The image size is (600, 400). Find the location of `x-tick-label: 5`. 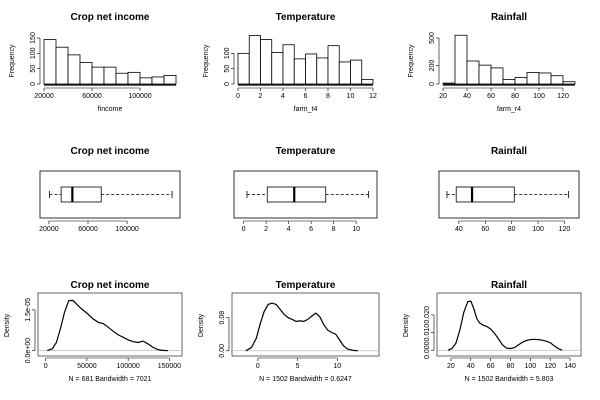

x-tick-label: 5 is located at coordinates (298, 366).